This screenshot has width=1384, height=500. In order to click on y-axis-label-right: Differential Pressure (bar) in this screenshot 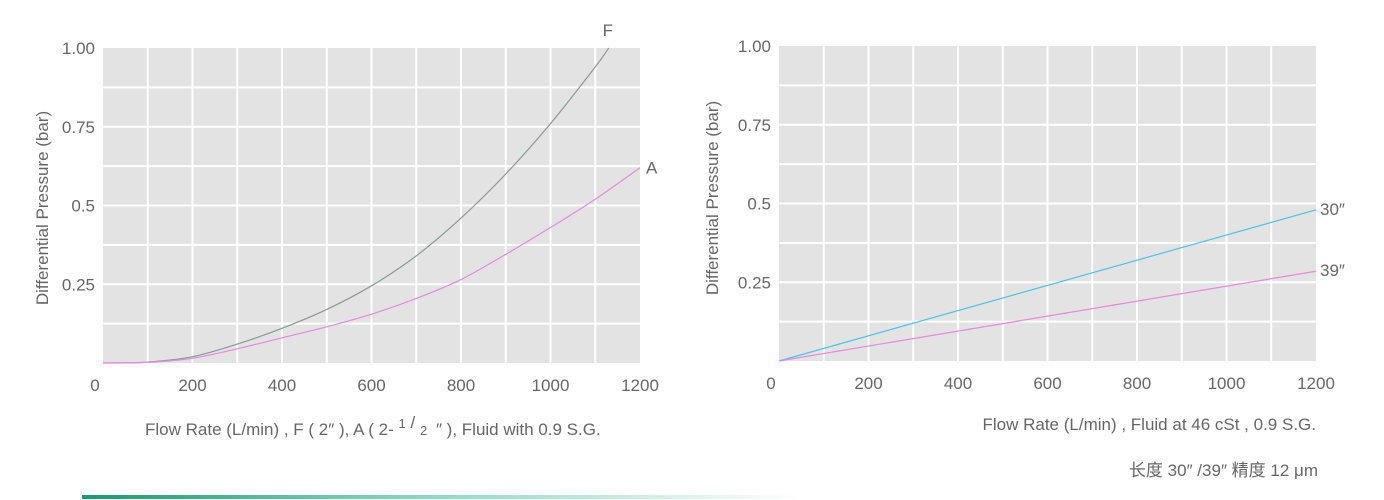, I will do `click(712, 198)`.